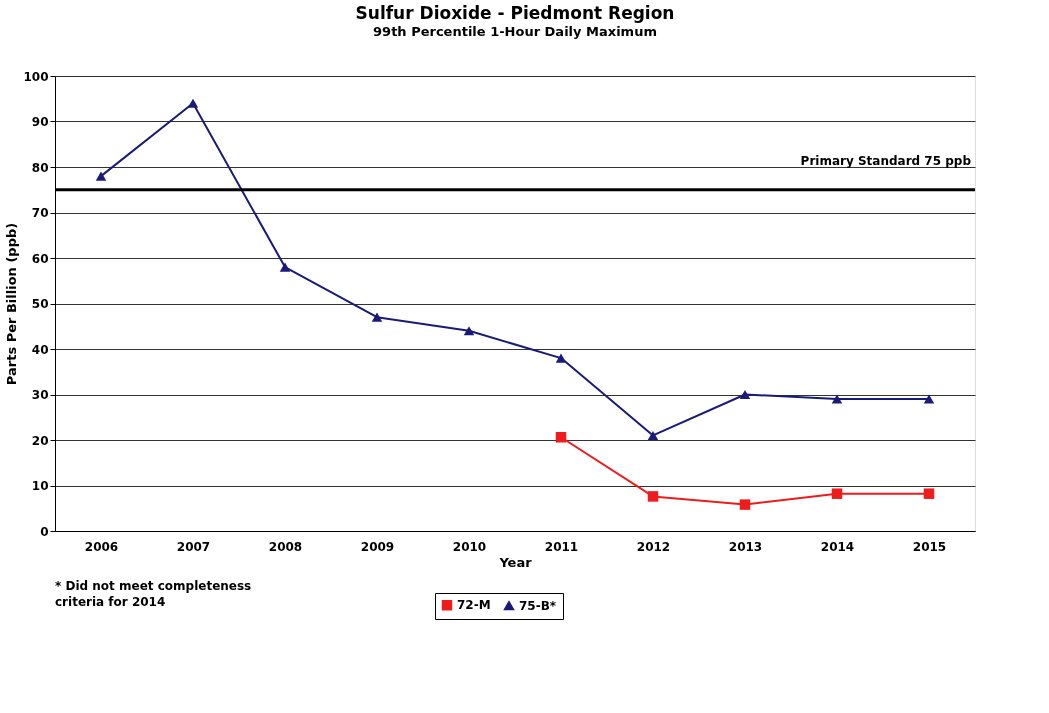  I want to click on y-tick-label: 60, so click(40, 258).